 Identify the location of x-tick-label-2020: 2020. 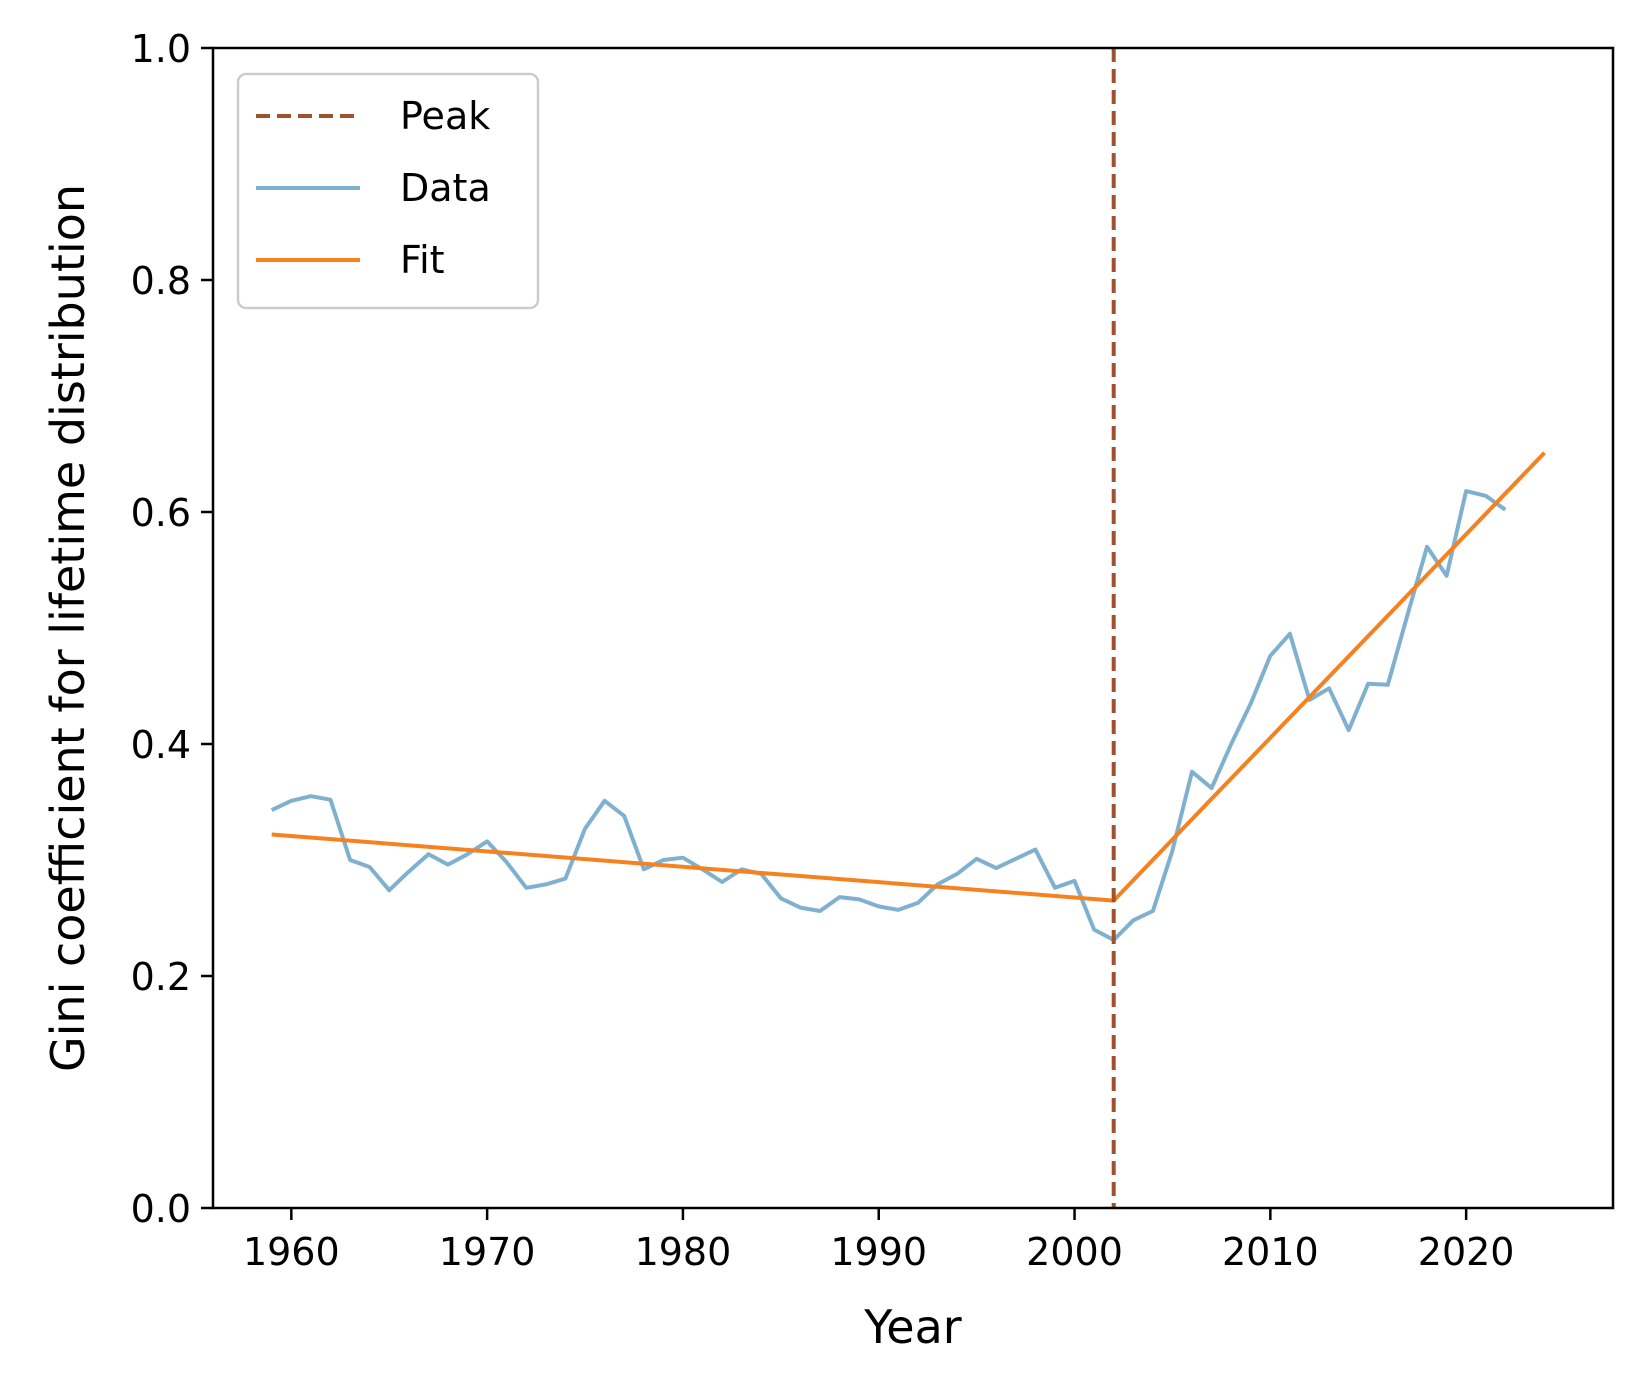
(1466, 1252).